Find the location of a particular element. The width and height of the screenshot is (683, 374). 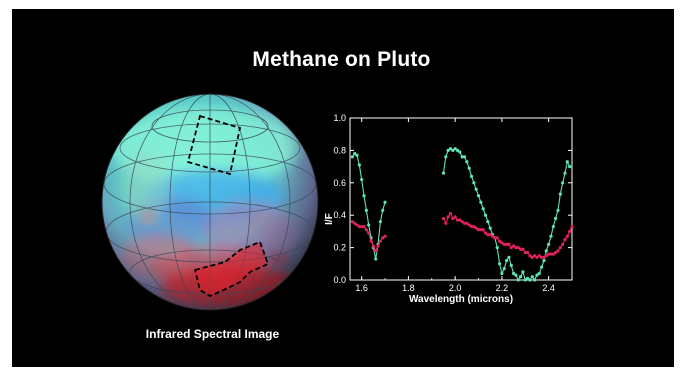

globe-caption: Infrared Spectral Image is located at coordinates (212, 334).